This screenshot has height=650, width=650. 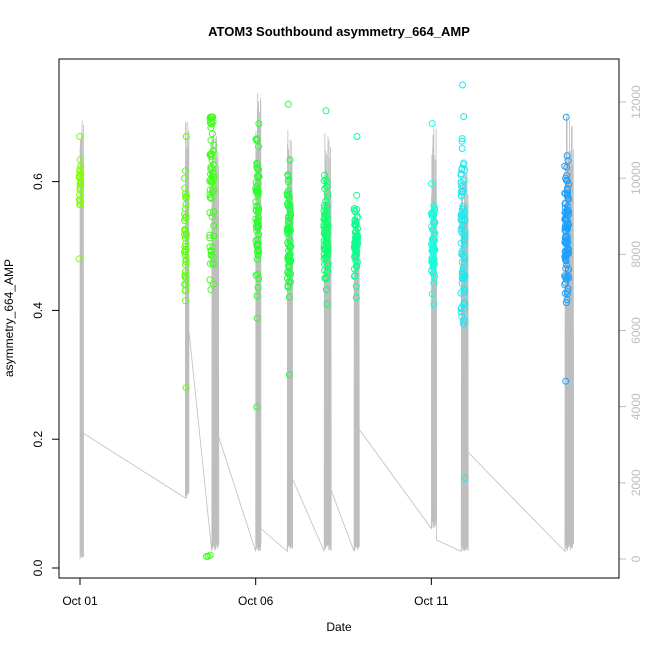 What do you see at coordinates (339, 627) in the screenshot?
I see `x-axis-label: Date` at bounding box center [339, 627].